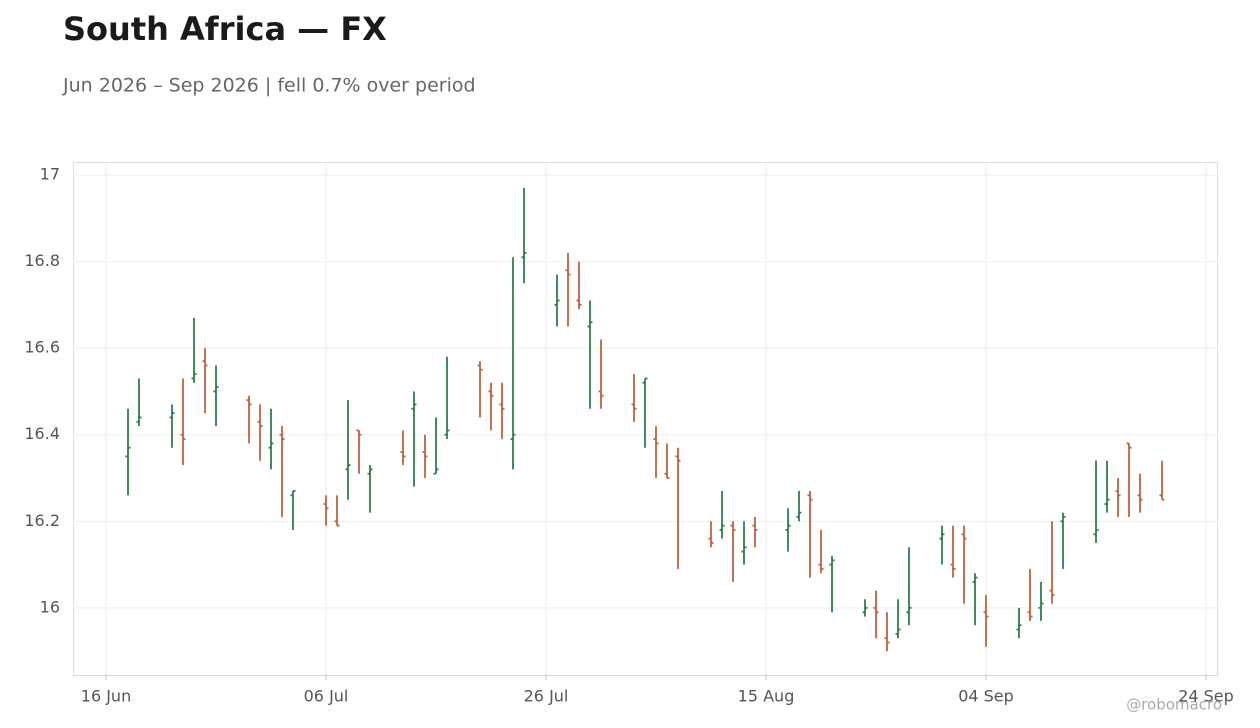 This screenshot has height=728, width=1260. I want to click on chart-title: South Africa — FX, so click(225, 29).